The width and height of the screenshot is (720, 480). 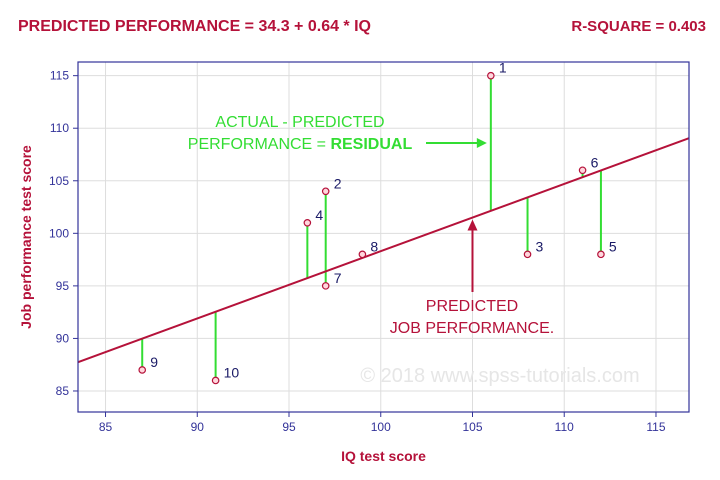 I want to click on y-tick-label: 85, so click(x=63, y=391).